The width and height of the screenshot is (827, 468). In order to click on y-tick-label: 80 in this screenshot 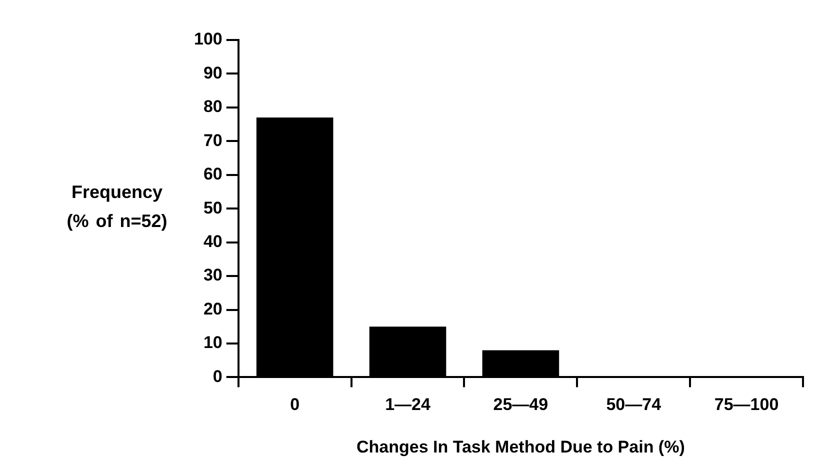, I will do `click(212, 106)`.